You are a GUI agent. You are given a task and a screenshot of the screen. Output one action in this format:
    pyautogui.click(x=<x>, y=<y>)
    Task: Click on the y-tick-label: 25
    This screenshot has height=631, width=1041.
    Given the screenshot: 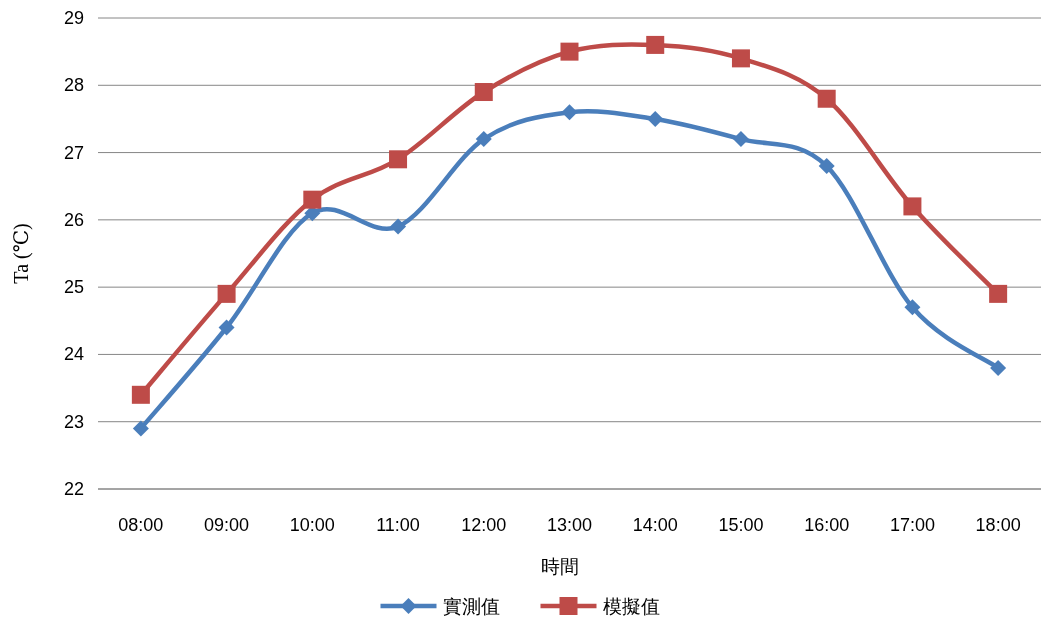 What is the action you would take?
    pyautogui.click(x=73, y=287)
    